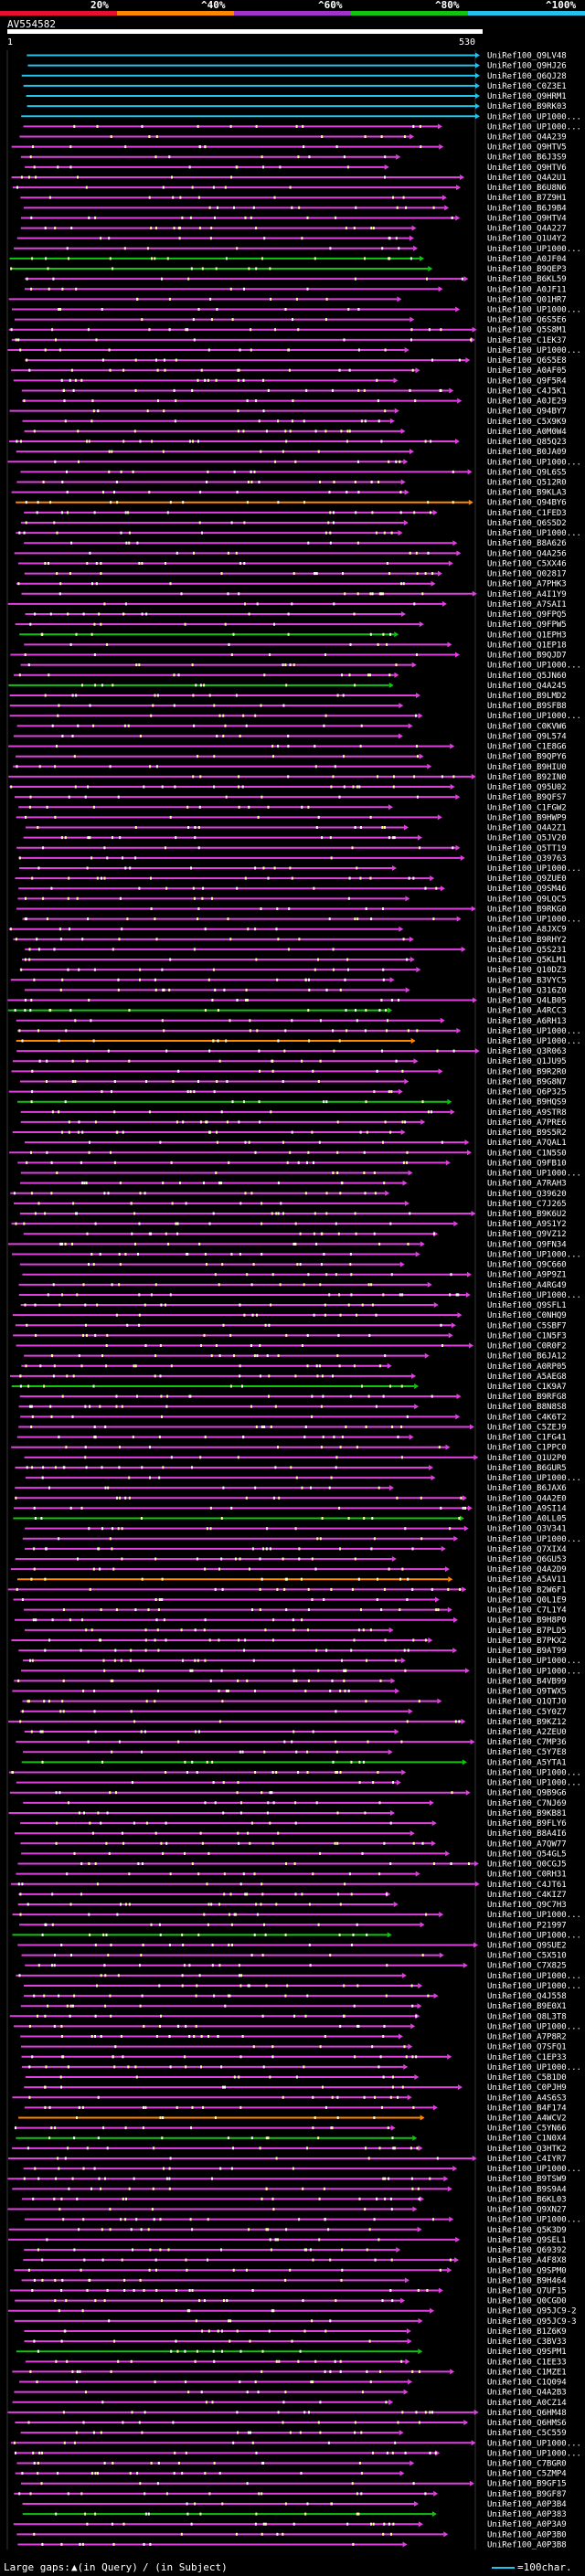  I want to click on hit-row: UniRef100_Q7UF15, so click(288, 2290).